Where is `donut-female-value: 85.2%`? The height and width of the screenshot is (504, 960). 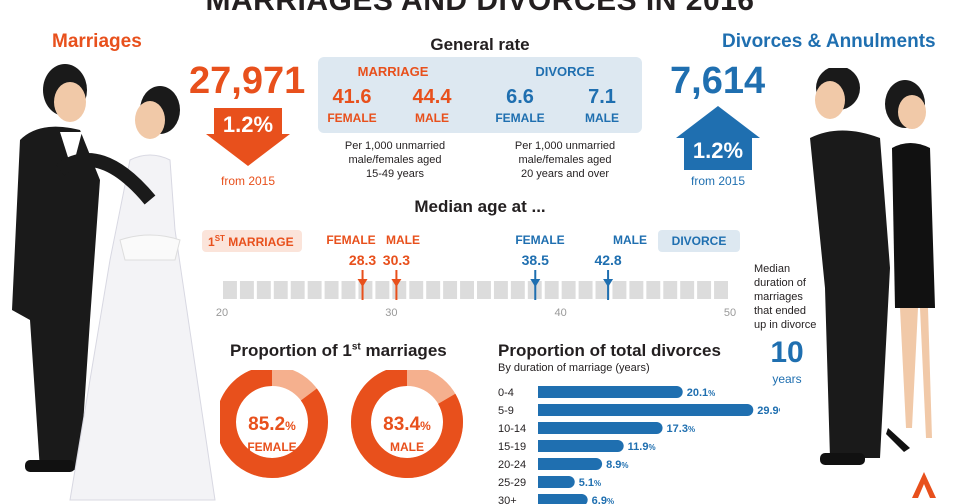 donut-female-value: 85.2% is located at coordinates (272, 424).